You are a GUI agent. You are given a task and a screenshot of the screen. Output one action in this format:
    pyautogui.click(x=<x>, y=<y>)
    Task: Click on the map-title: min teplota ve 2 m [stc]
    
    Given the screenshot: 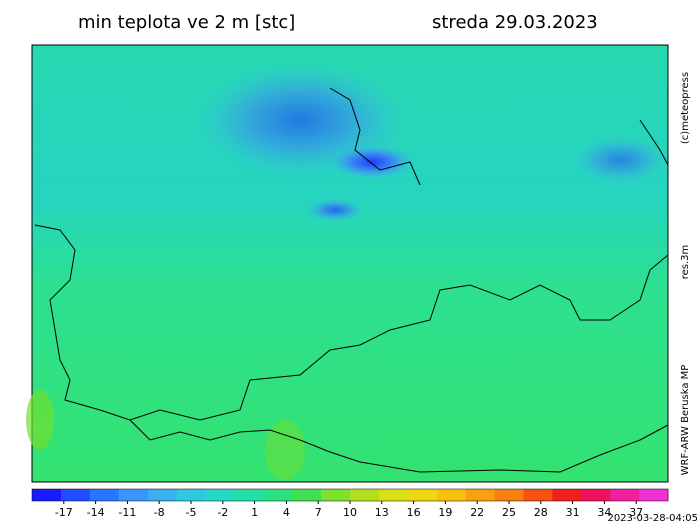 What is the action you would take?
    pyautogui.click(x=186, y=22)
    